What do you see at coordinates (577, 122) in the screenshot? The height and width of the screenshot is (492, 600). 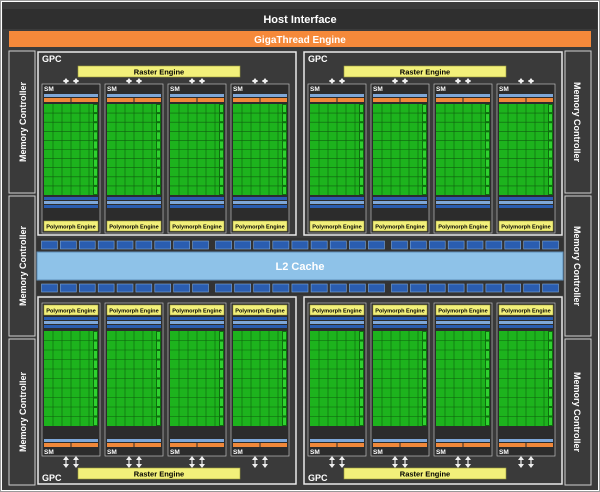 I see `memory-controller-label: Memory Controller` at bounding box center [577, 122].